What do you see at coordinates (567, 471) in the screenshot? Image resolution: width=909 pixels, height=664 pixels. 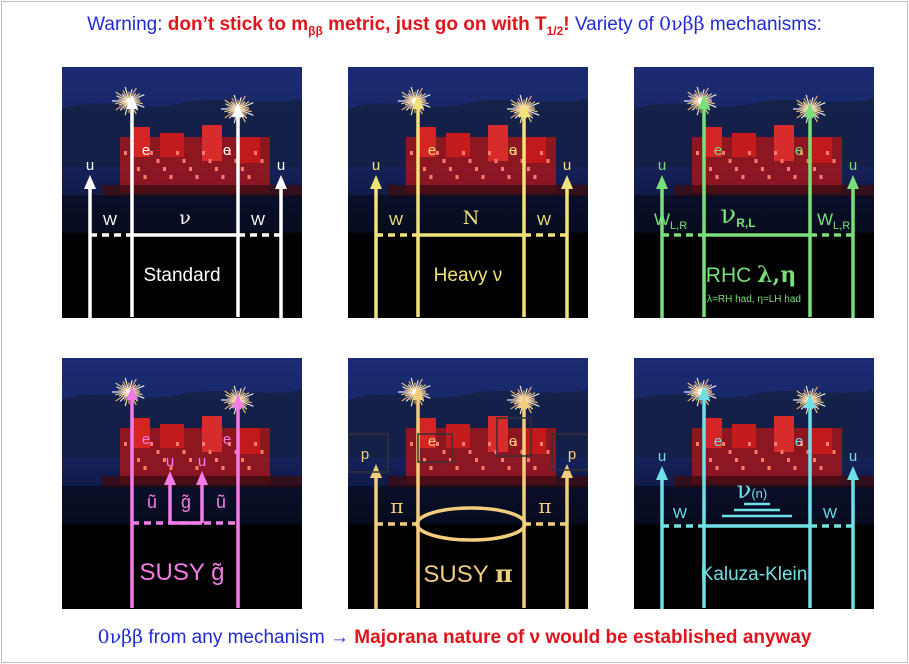 I see `hadron-right-line-head` at bounding box center [567, 471].